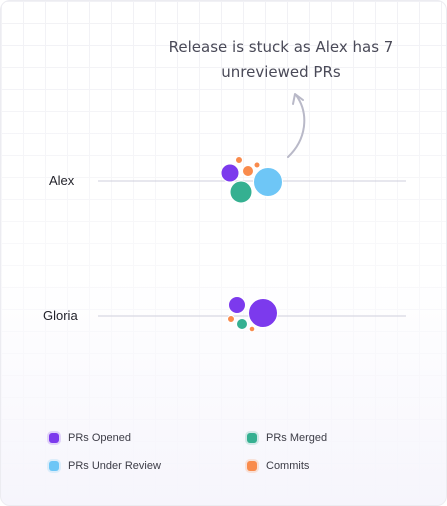 Image resolution: width=447 pixels, height=506 pixels. What do you see at coordinates (60, 315) in the screenshot?
I see `row-label-gloria: Gloria` at bounding box center [60, 315].